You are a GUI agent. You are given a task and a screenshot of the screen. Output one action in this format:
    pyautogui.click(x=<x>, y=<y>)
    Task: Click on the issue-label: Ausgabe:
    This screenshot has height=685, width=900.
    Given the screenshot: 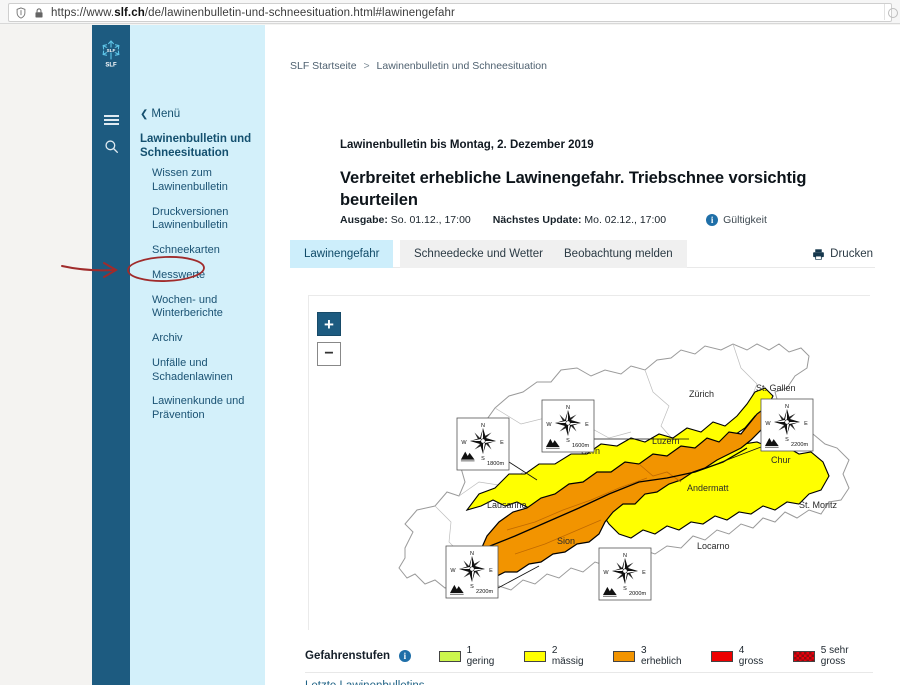 What is the action you would take?
    pyautogui.click(x=364, y=220)
    